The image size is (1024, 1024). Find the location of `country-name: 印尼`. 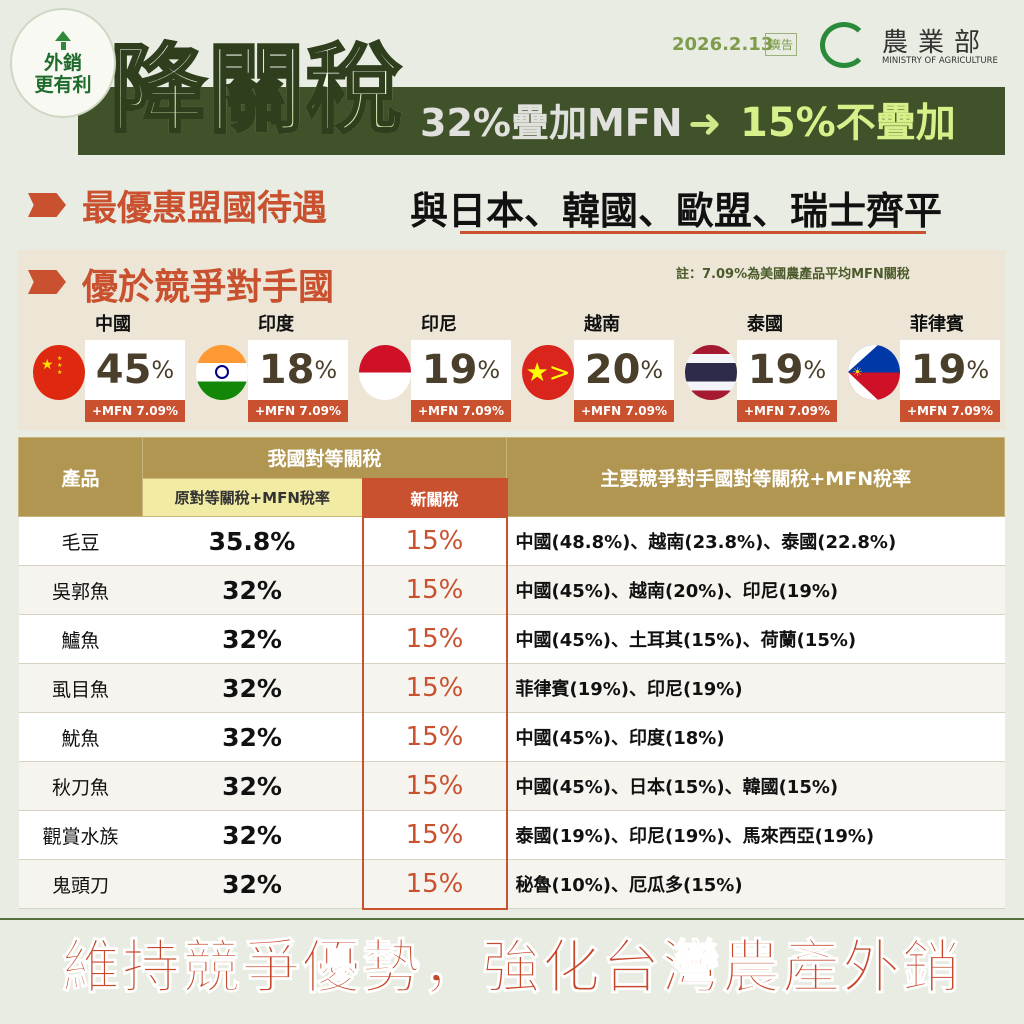

country-name: 印尼 is located at coordinates (439, 324).